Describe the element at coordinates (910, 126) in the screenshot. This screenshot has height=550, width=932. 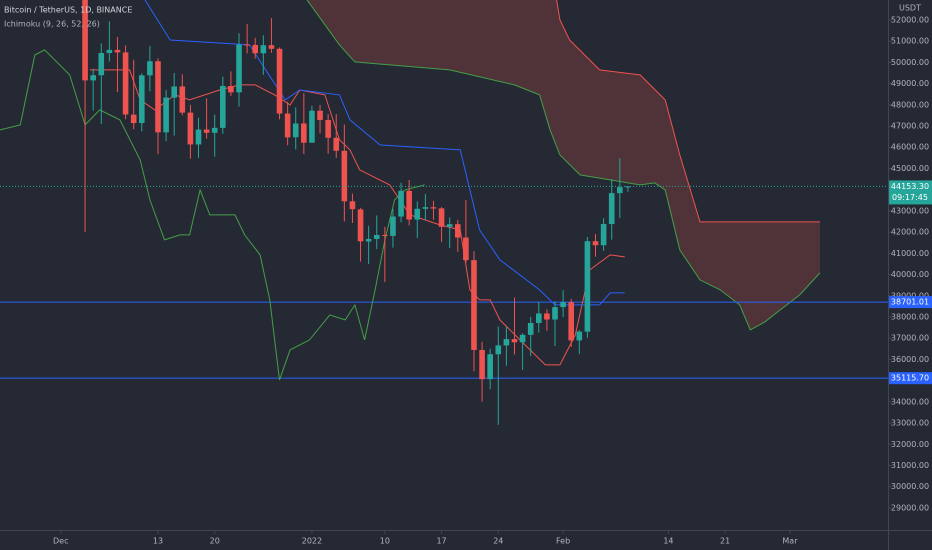
I see `y-tick-label: 47000.00` at that location.